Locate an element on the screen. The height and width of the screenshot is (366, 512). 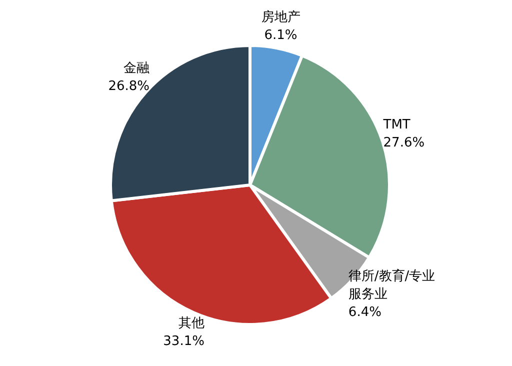
data-label: 27.6% is located at coordinates (404, 143).